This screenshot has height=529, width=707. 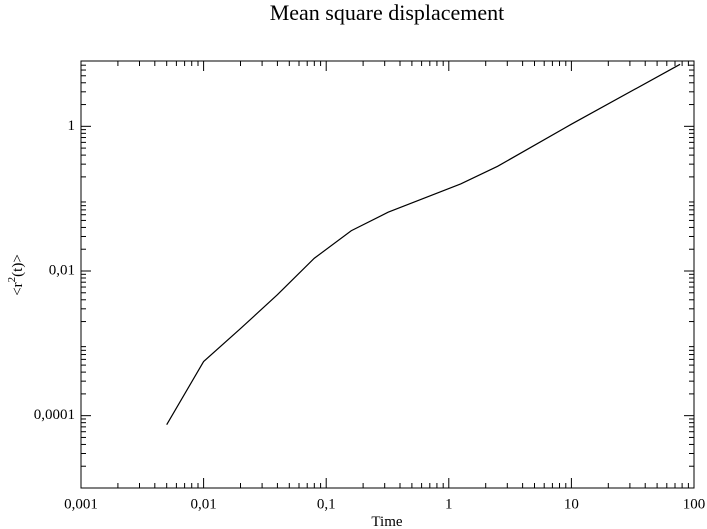 What do you see at coordinates (571, 504) in the screenshot?
I see `x-tick-label: 10` at bounding box center [571, 504].